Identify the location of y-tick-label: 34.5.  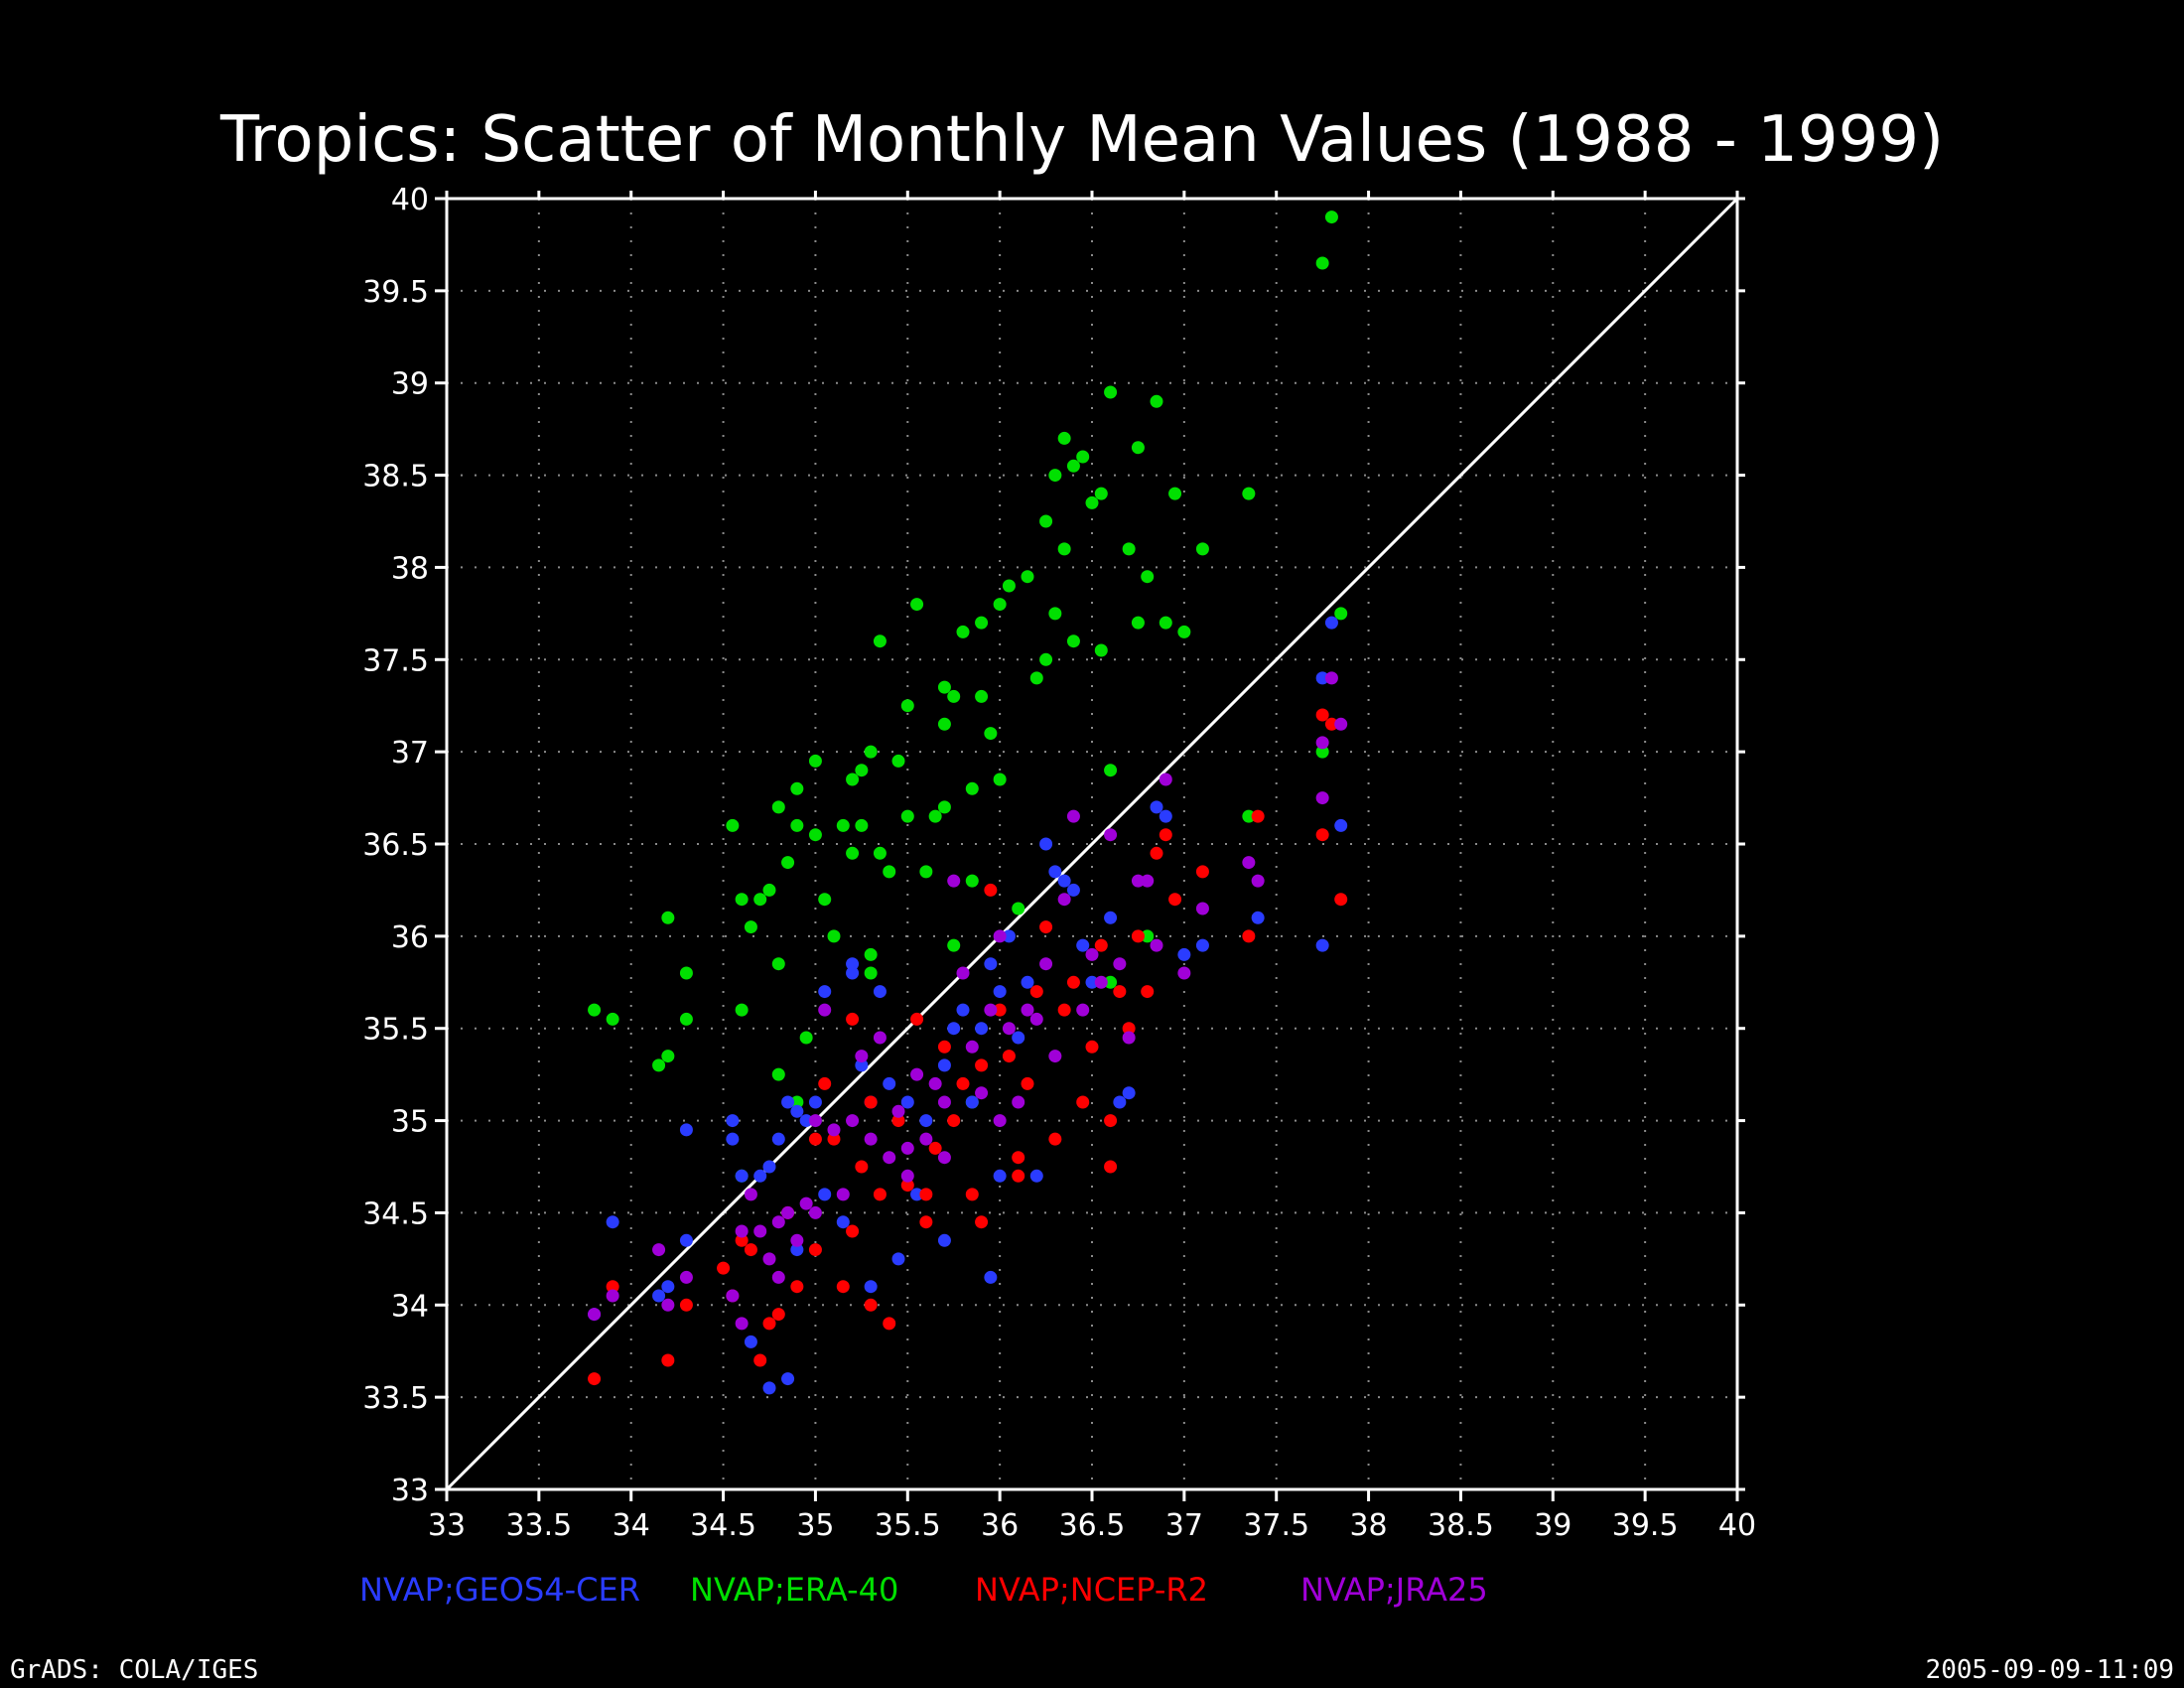
(395, 1213).